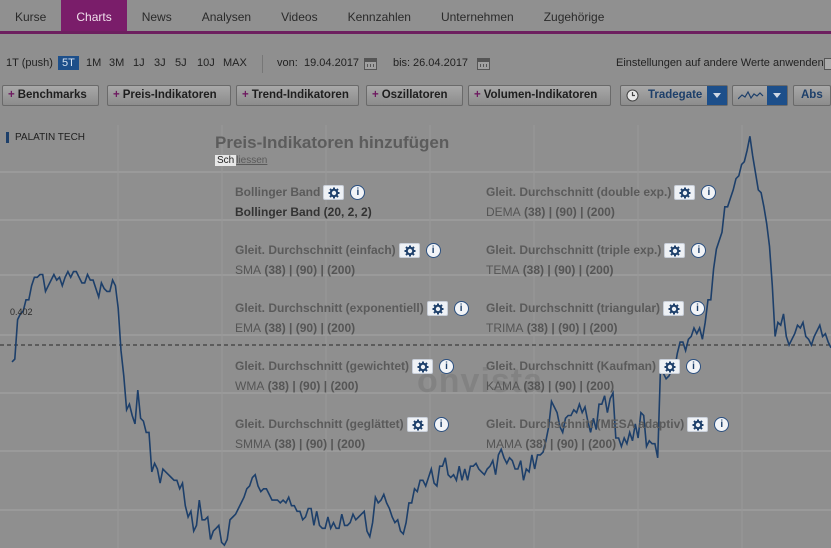 This screenshot has width=831, height=548. What do you see at coordinates (241, 160) in the screenshot?
I see `close-link: Sch liessen` at bounding box center [241, 160].